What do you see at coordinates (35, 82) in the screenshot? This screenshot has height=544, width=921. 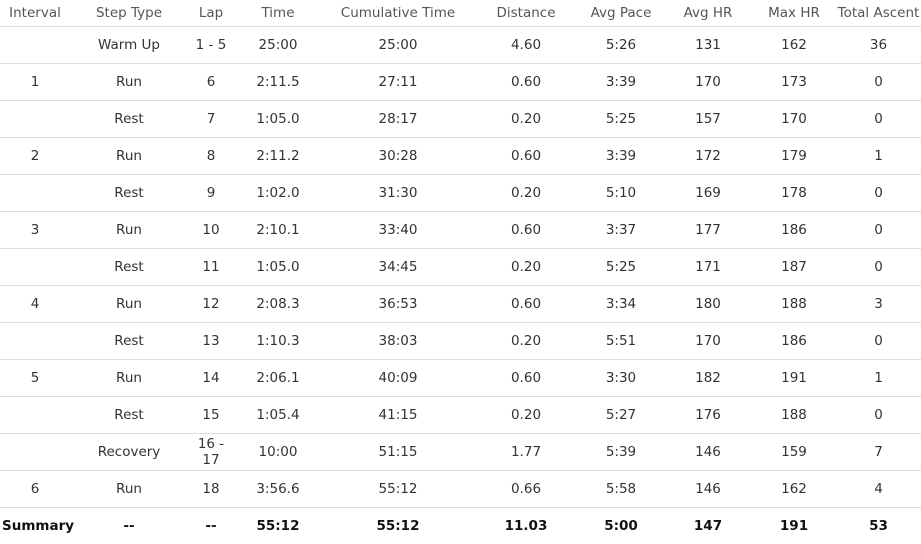 I see `cell-interval: 1` at bounding box center [35, 82].